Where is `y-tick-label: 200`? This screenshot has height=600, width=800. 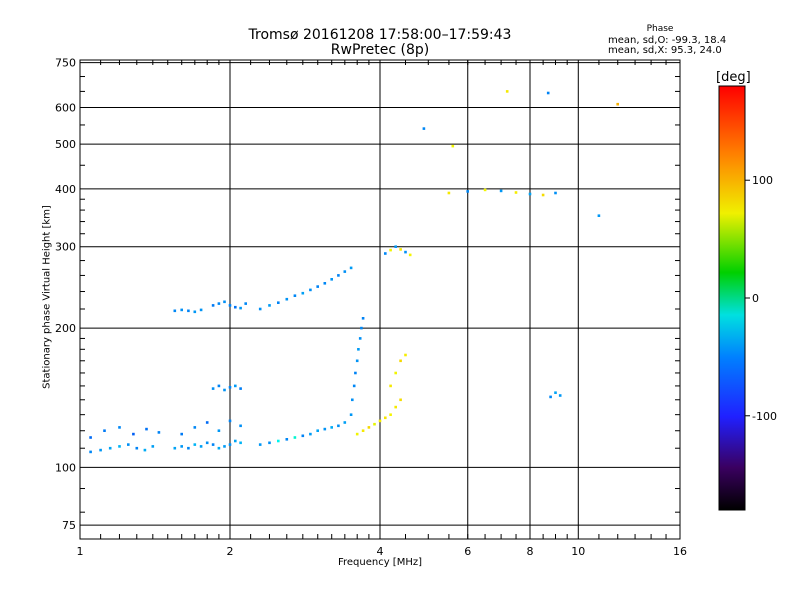 y-tick-label: 200 is located at coordinates (65, 328).